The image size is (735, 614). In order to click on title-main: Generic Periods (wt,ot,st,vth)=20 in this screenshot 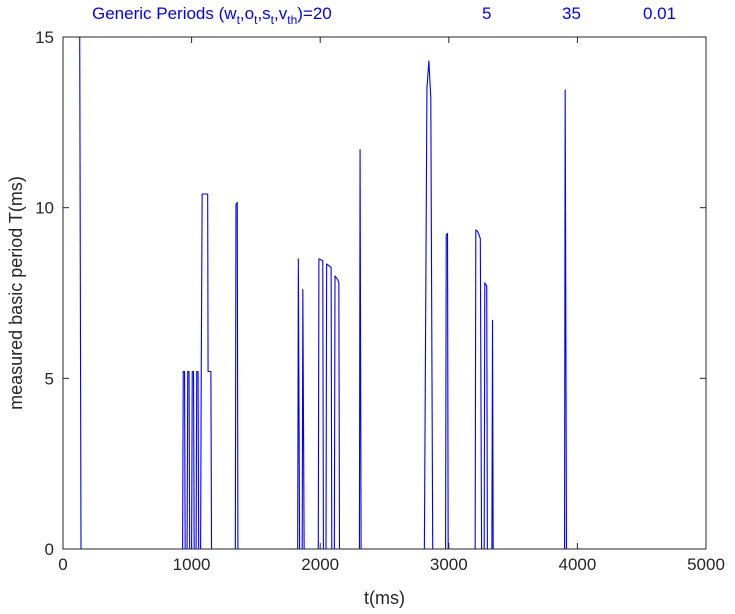, I will do `click(212, 15)`.